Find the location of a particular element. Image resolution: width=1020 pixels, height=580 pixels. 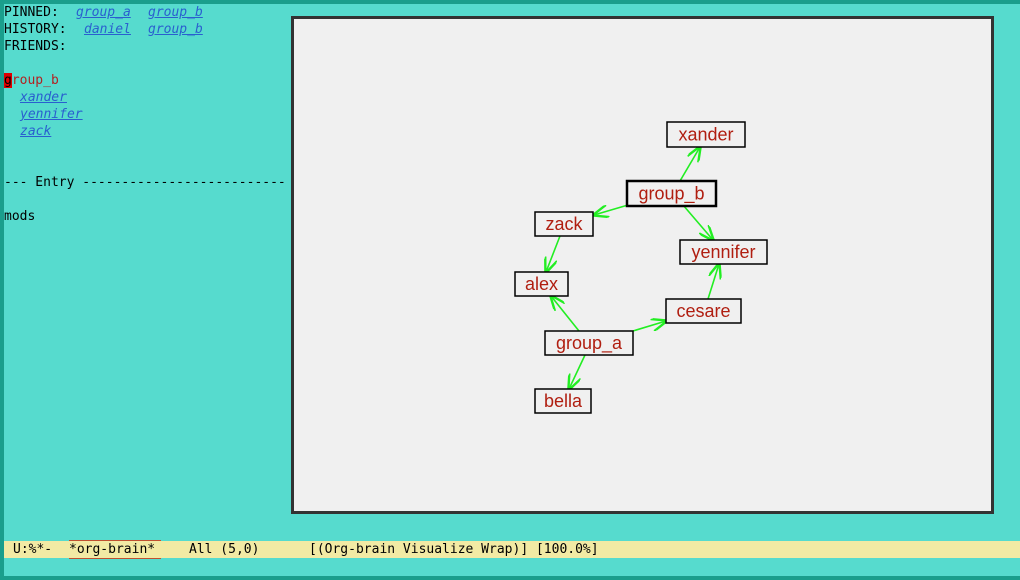

node-label: group_b is located at coordinates (671, 194).